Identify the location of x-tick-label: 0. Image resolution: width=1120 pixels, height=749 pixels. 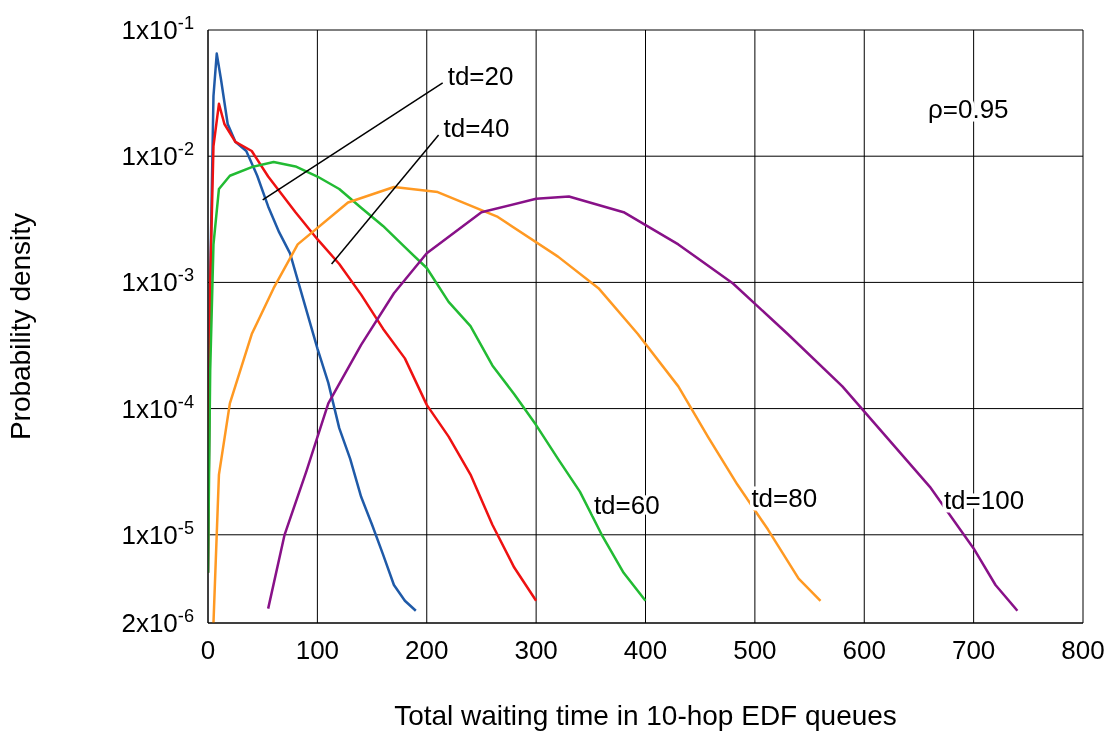
(208, 650).